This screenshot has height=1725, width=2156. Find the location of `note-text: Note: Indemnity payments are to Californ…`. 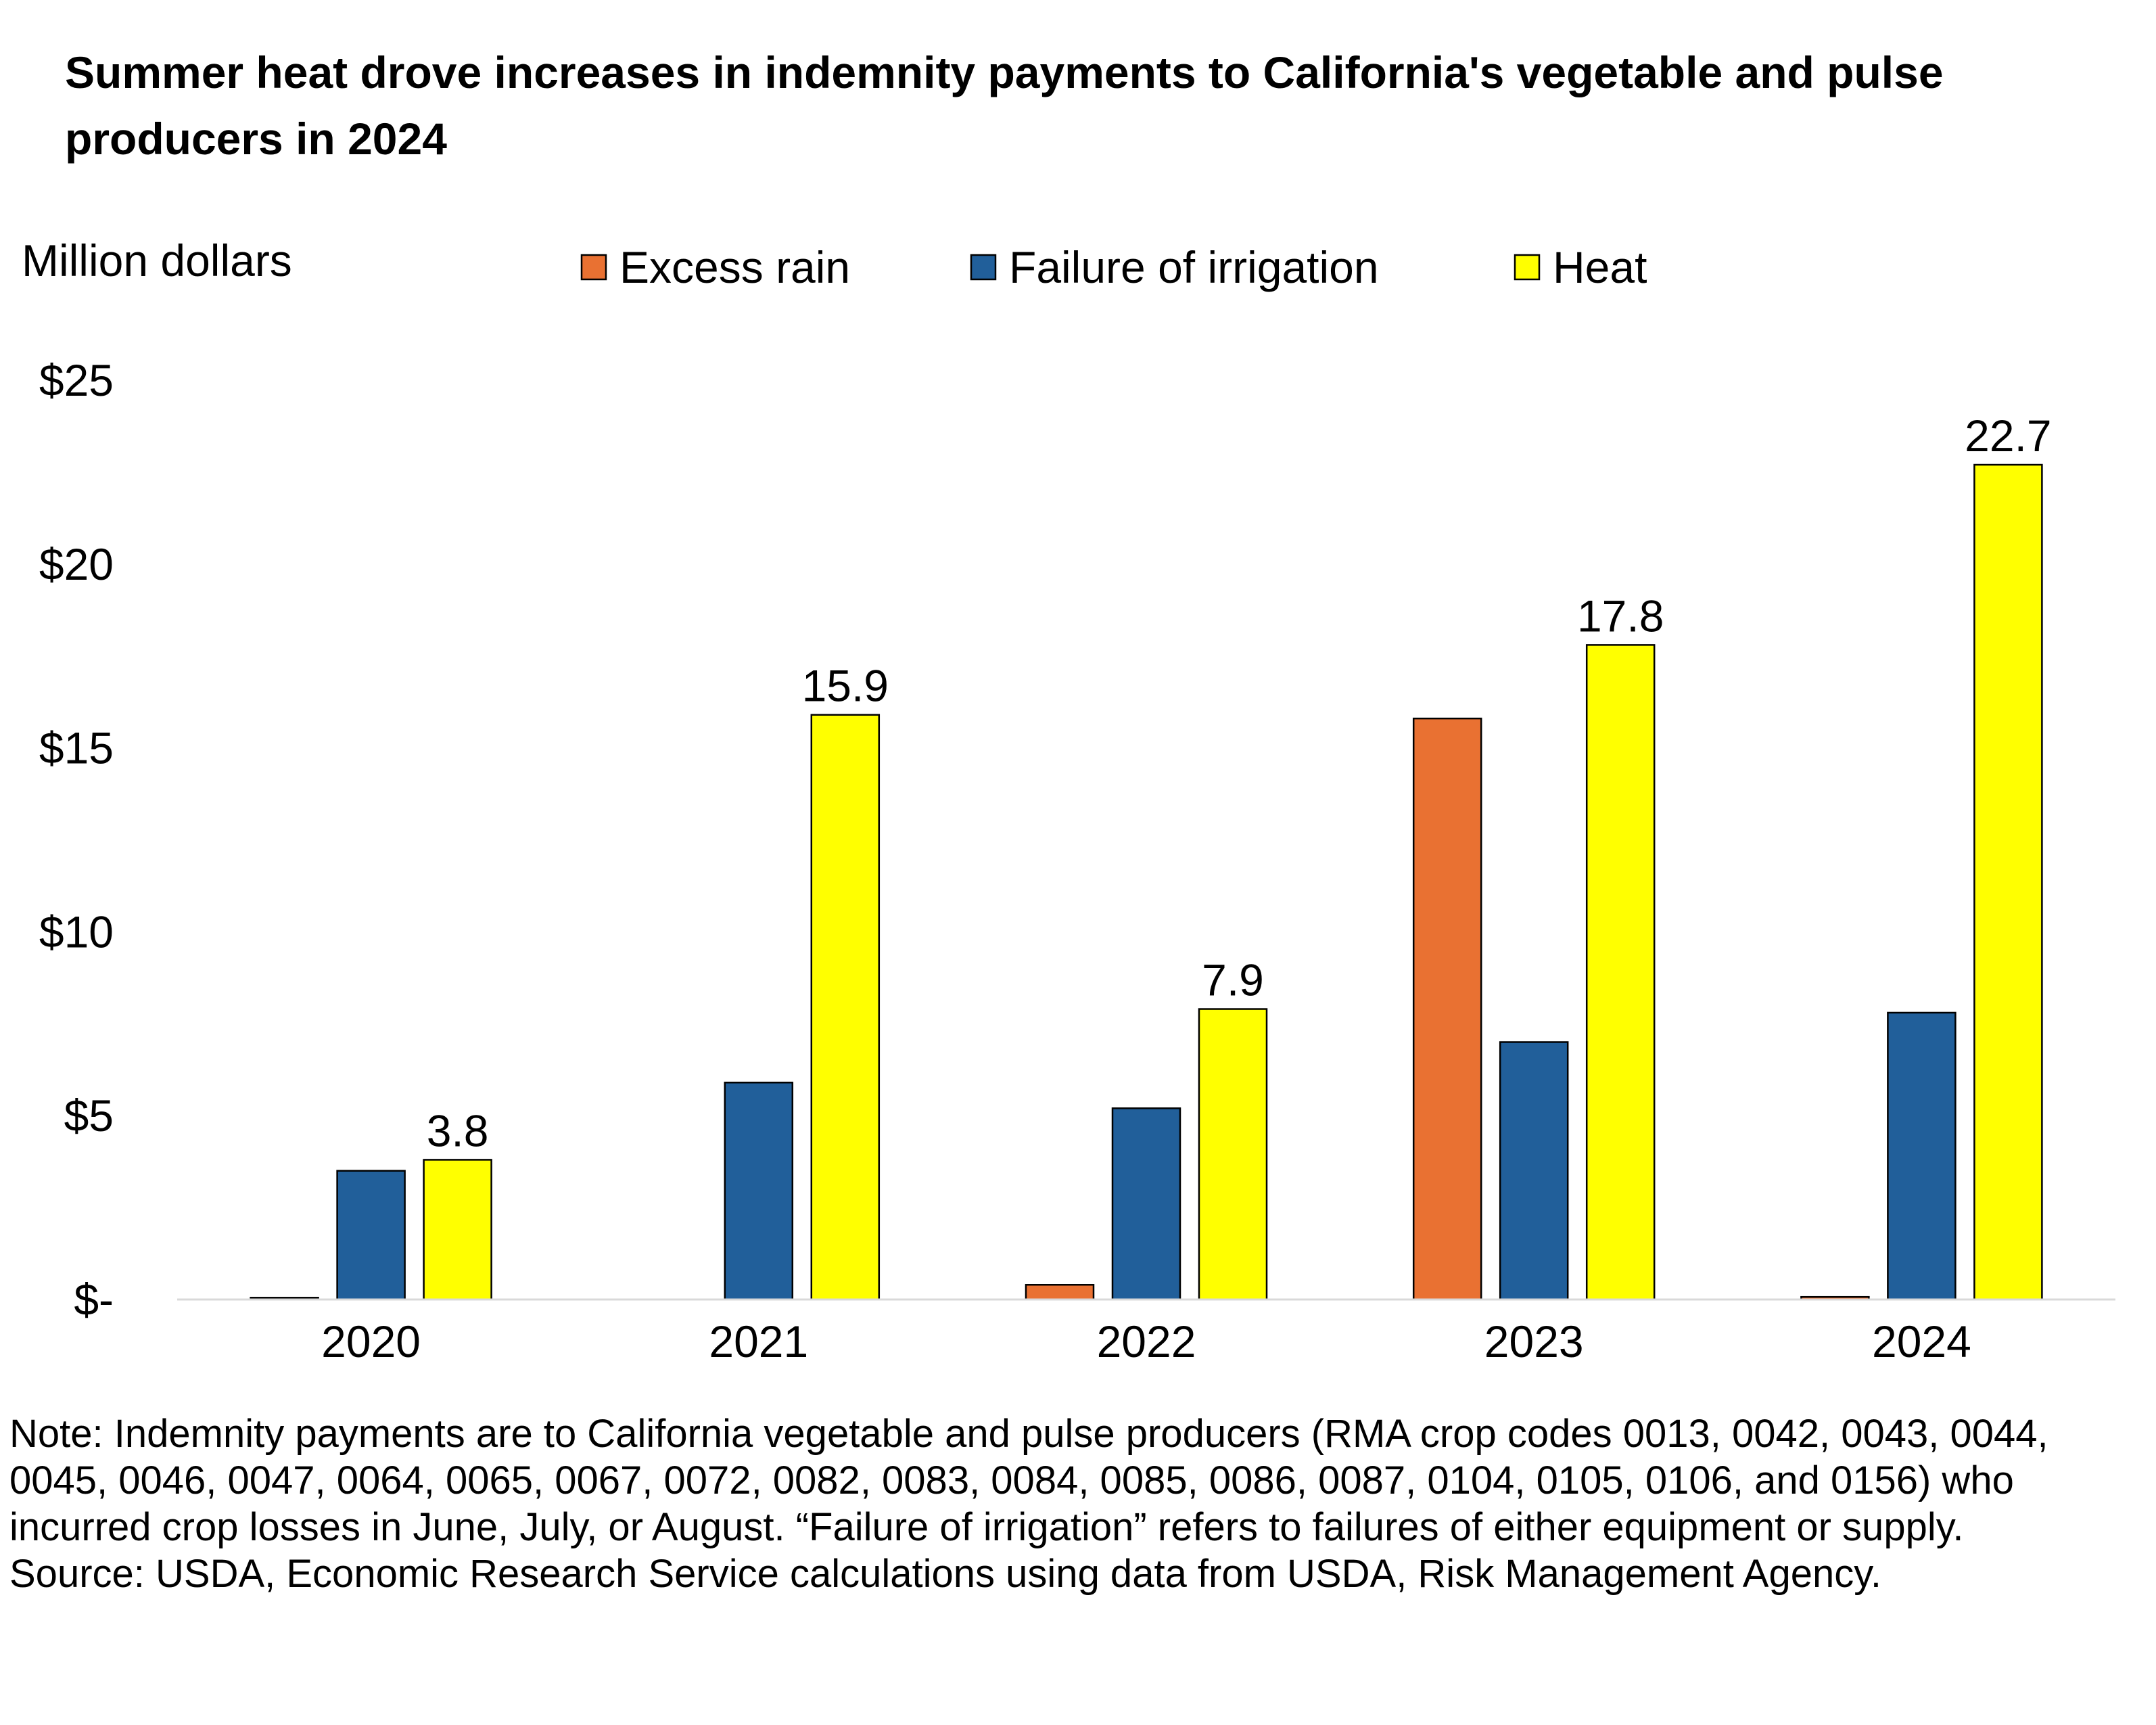

note-text: Note: Indemnity payments are to Californ… is located at coordinates (1028, 1480).